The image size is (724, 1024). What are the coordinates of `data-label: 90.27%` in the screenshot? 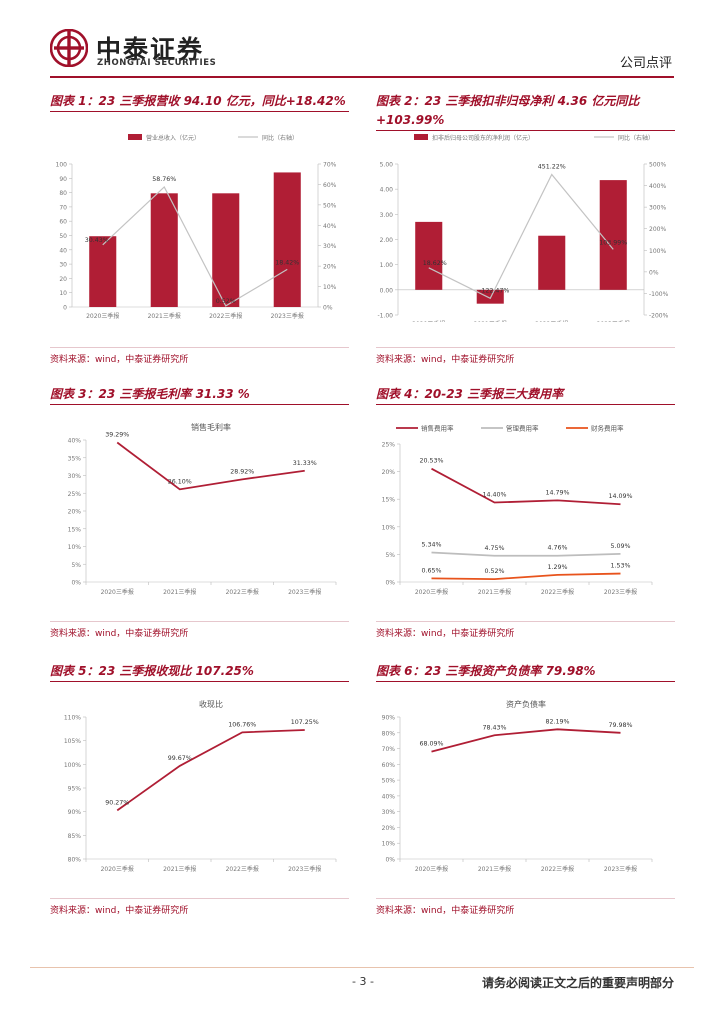 It's located at (117, 802).